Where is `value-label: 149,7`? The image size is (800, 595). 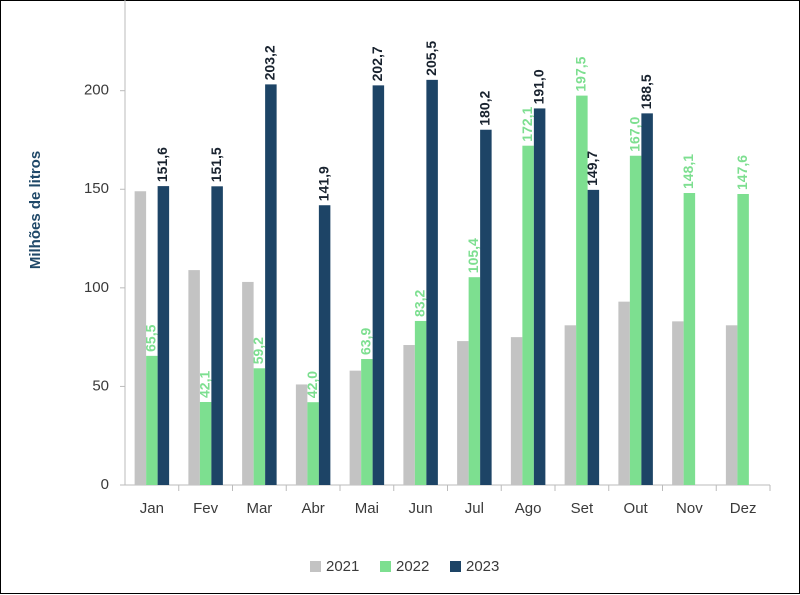 value-label: 149,7 is located at coordinates (592, 168).